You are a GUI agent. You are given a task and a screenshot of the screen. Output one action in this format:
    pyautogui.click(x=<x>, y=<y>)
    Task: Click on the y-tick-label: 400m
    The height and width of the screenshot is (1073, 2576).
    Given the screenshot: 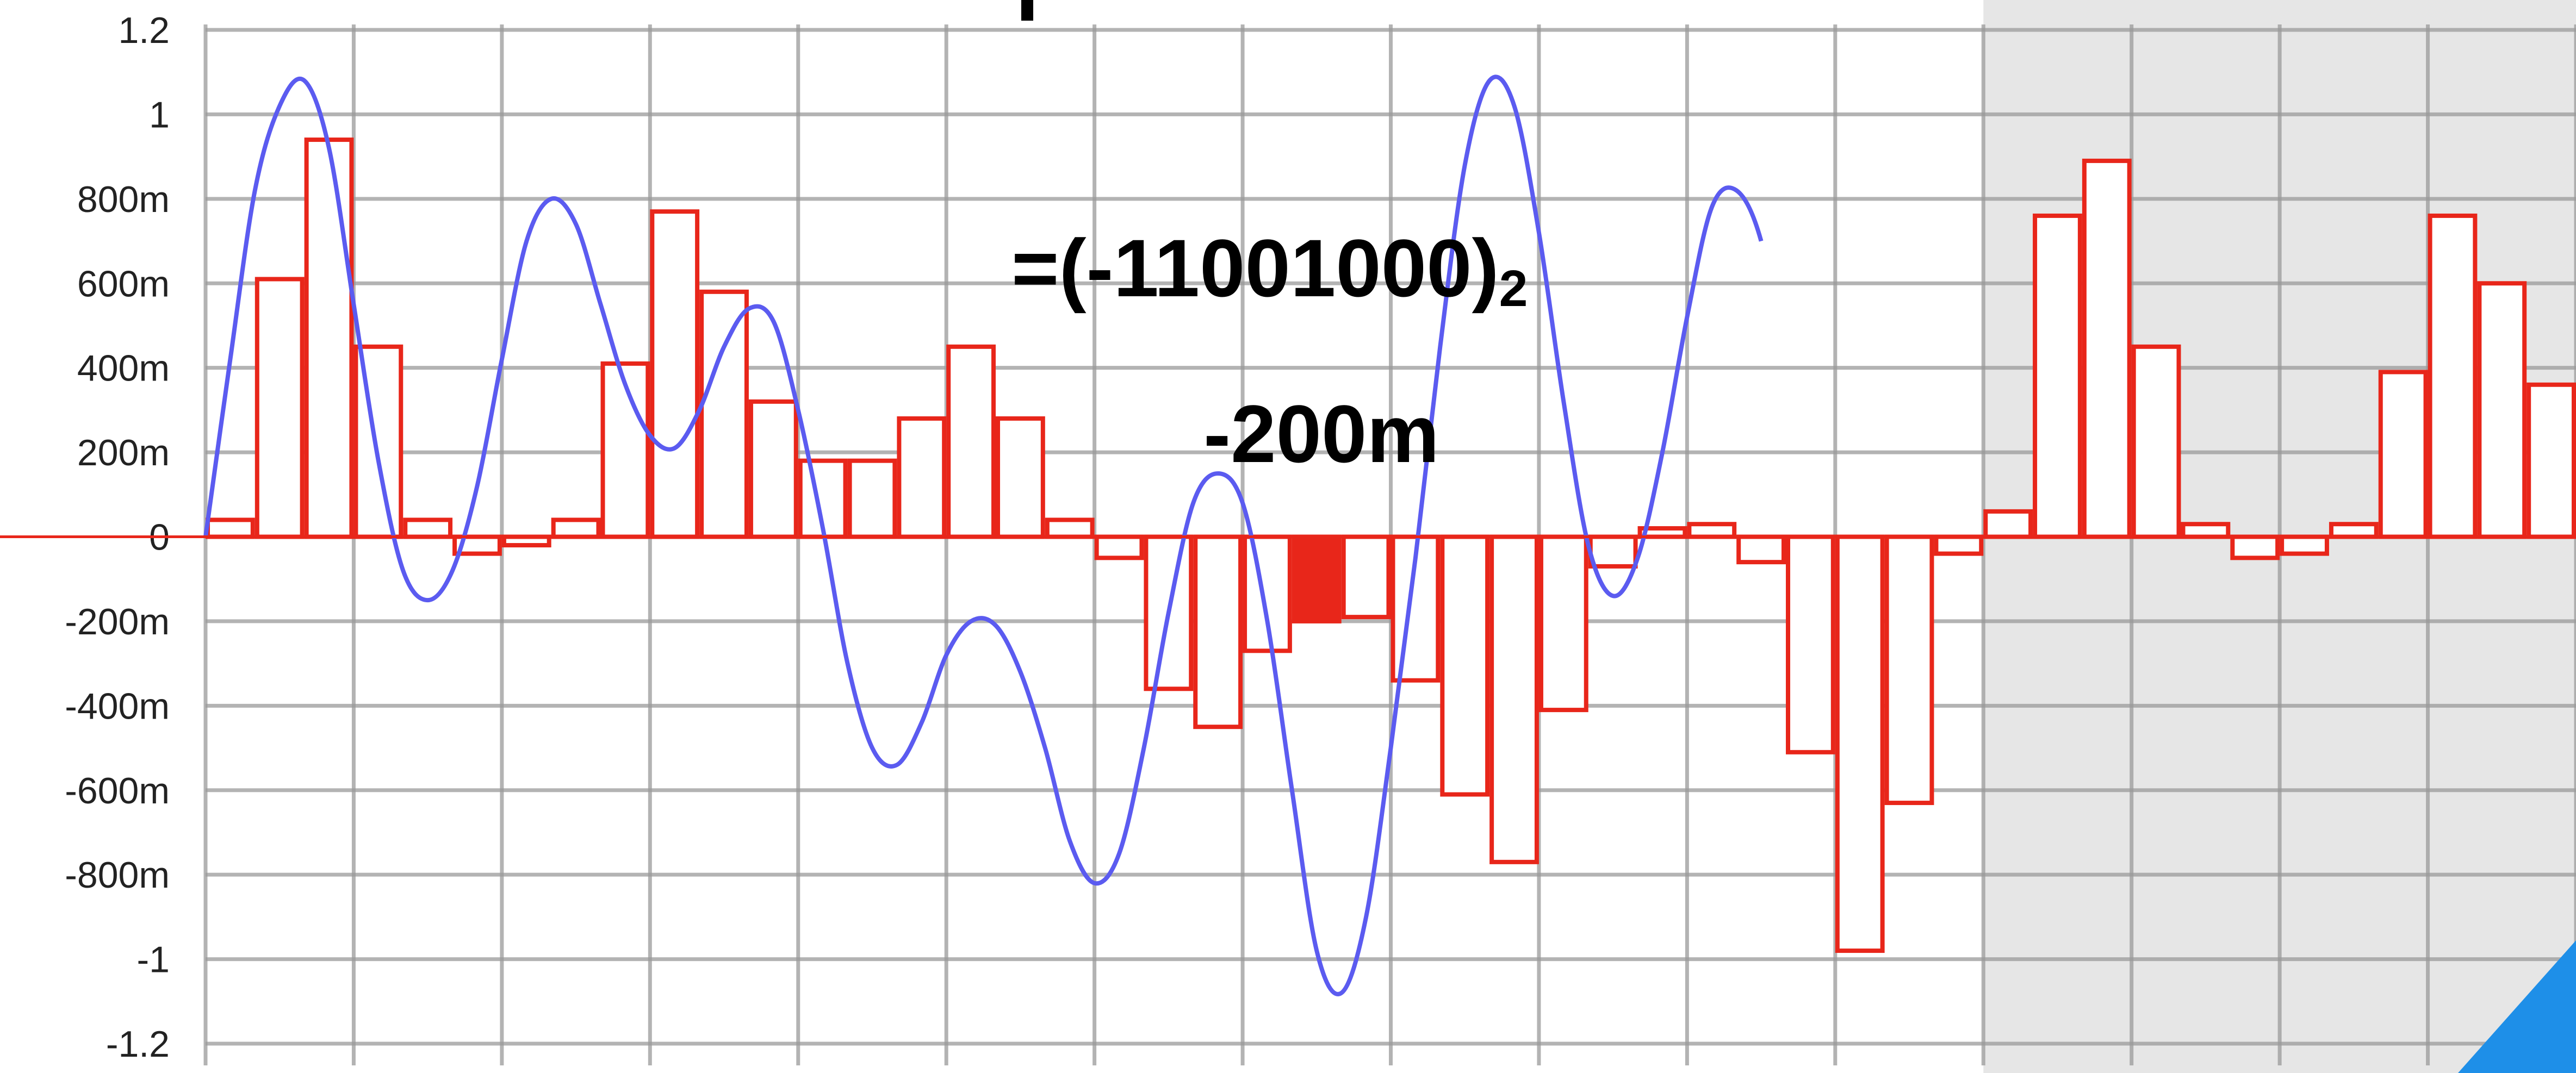 What is the action you would take?
    pyautogui.click(x=123, y=368)
    